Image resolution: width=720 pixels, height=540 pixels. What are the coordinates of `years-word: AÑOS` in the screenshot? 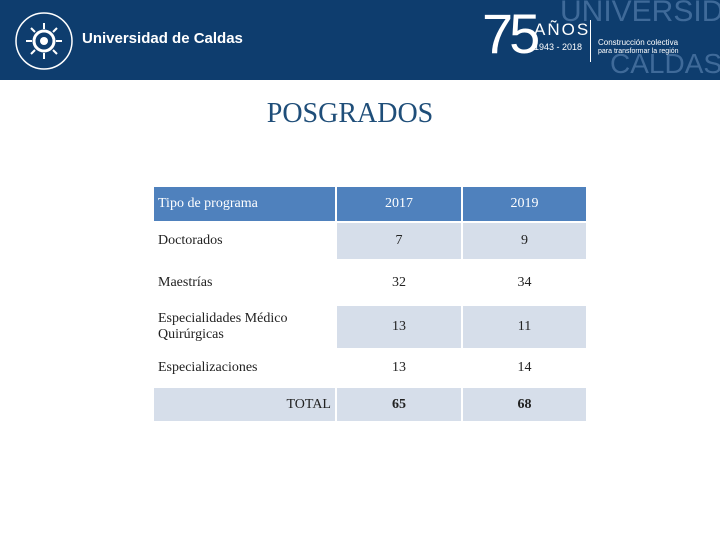 It's located at (562, 29).